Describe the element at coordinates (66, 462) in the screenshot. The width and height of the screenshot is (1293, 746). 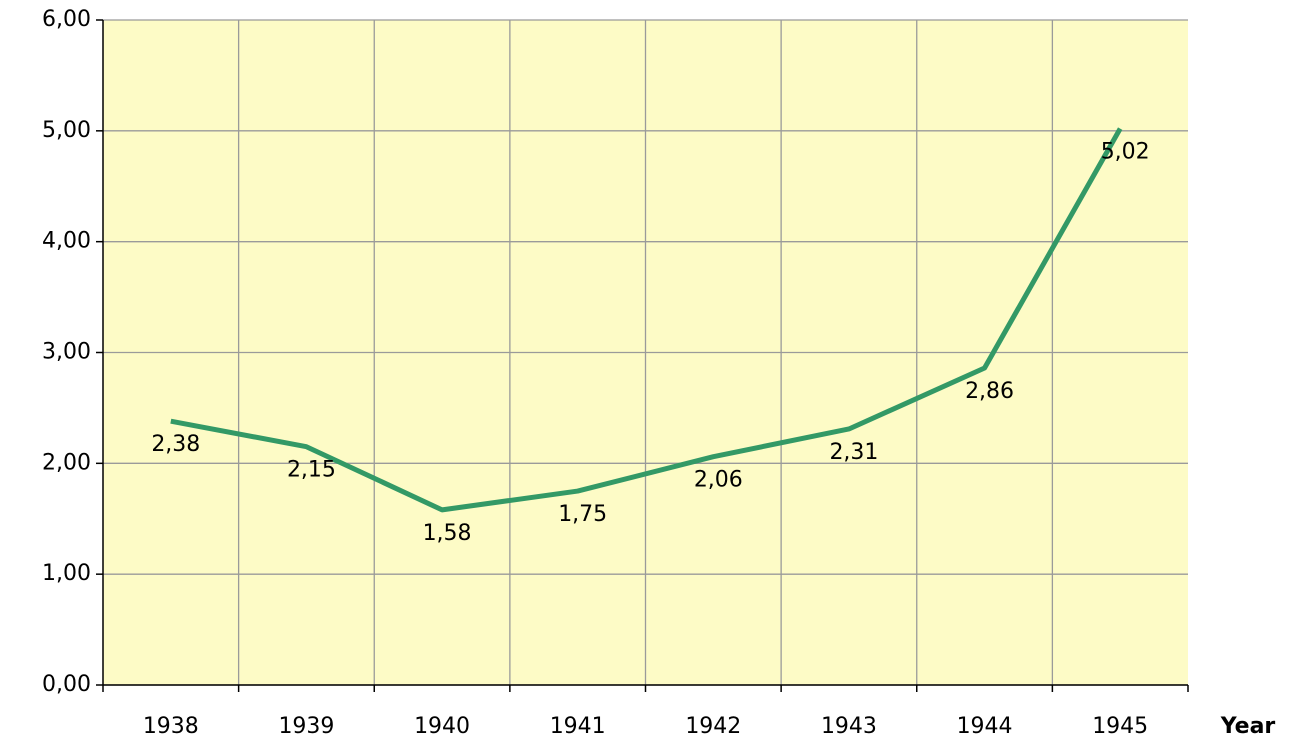
I see `y-tick-label: 2,00` at that location.